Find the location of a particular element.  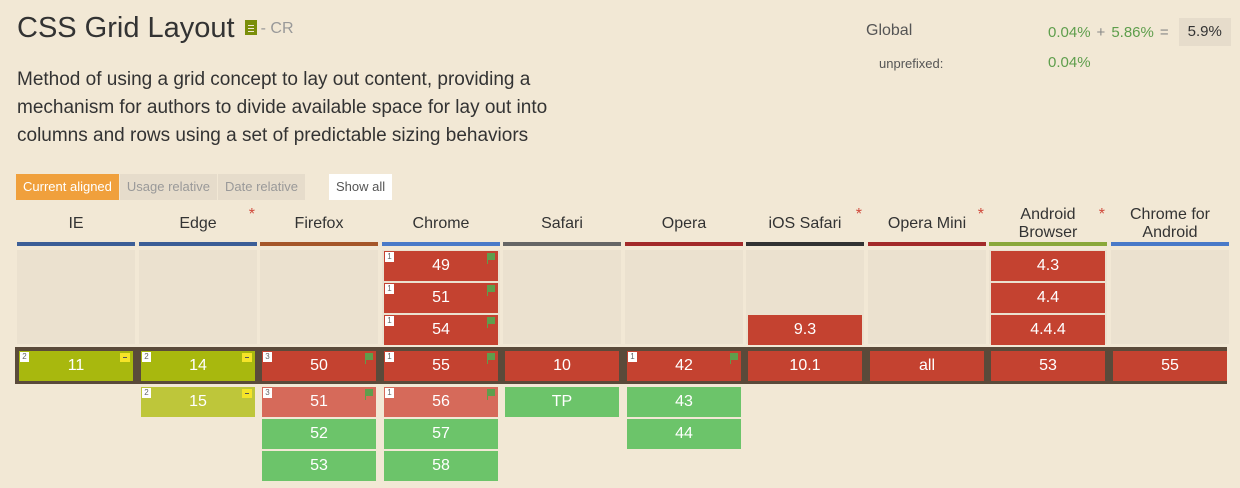

version-label: 57 is located at coordinates (441, 433).